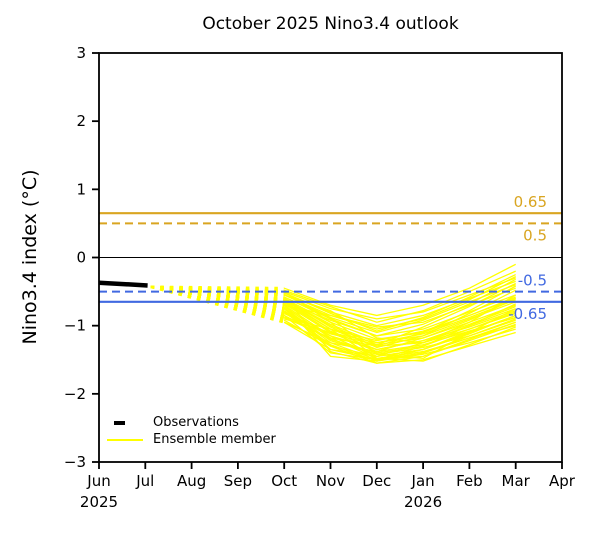 This screenshot has height=540, width=600. I want to click on legend-label-ensemble: Ensemble member, so click(214, 439).